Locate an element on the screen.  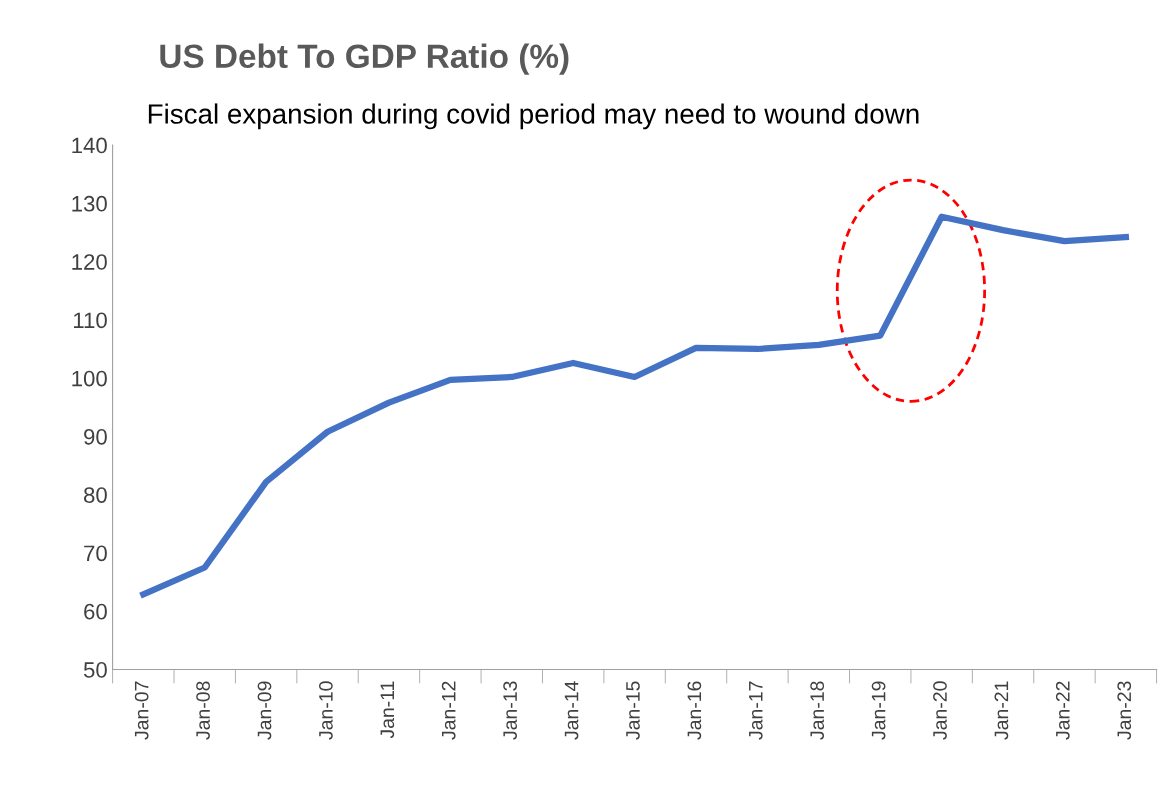
x-tick-label: Jan-07 is located at coordinates (141, 710).